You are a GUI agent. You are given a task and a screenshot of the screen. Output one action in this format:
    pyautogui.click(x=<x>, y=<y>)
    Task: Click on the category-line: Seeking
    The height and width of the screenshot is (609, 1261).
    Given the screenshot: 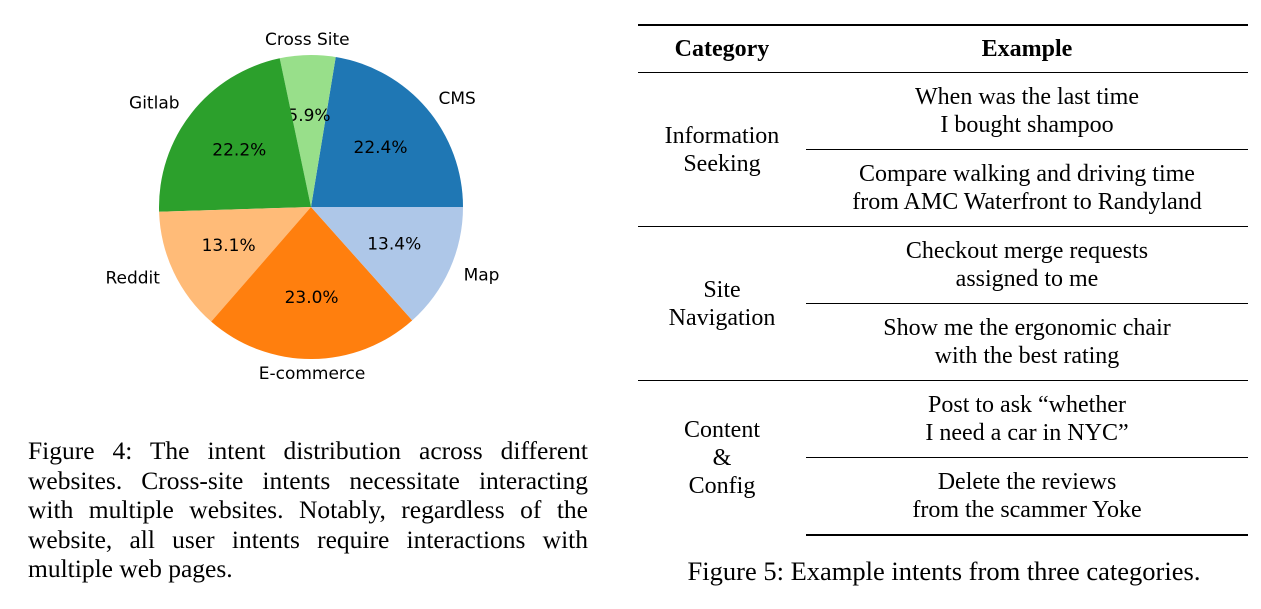 What is the action you would take?
    pyautogui.click(x=722, y=163)
    